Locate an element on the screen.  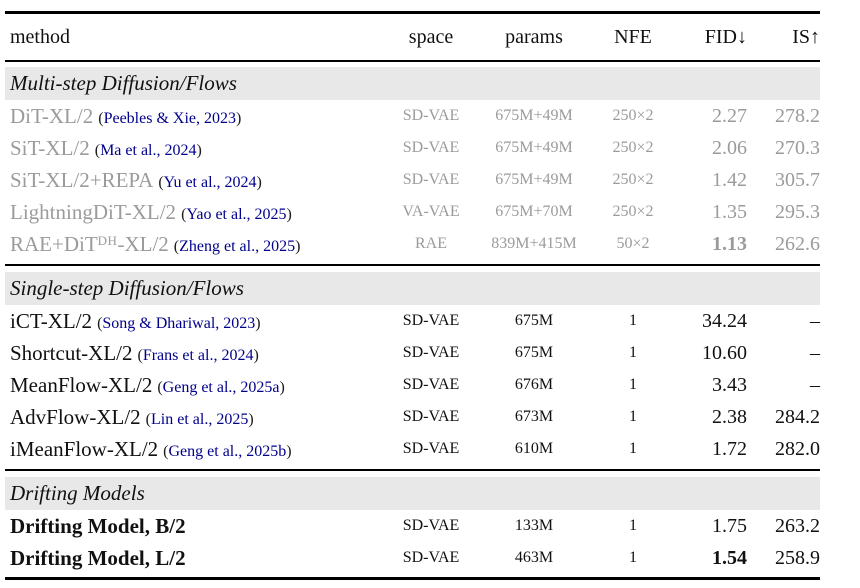
citation-link: Geng et al., 2025b is located at coordinates (227, 451).